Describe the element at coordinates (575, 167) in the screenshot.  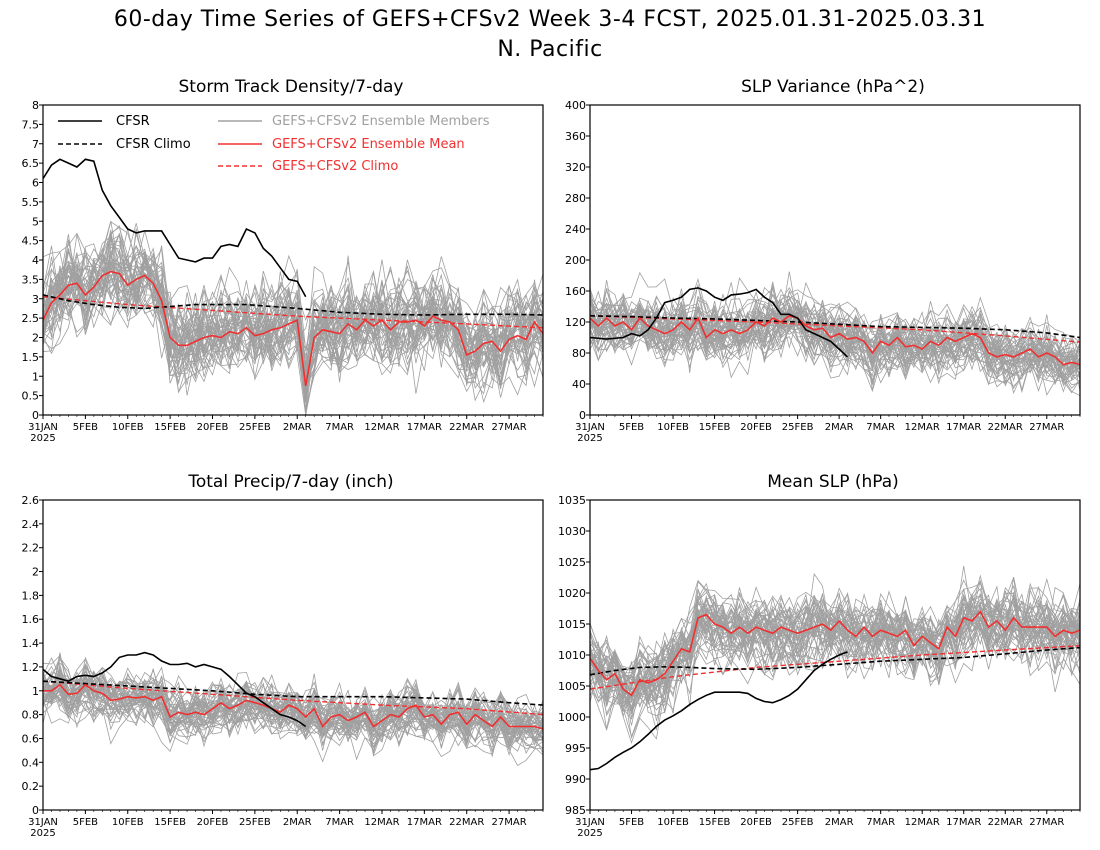
I see `y-tick-label: 320` at that location.